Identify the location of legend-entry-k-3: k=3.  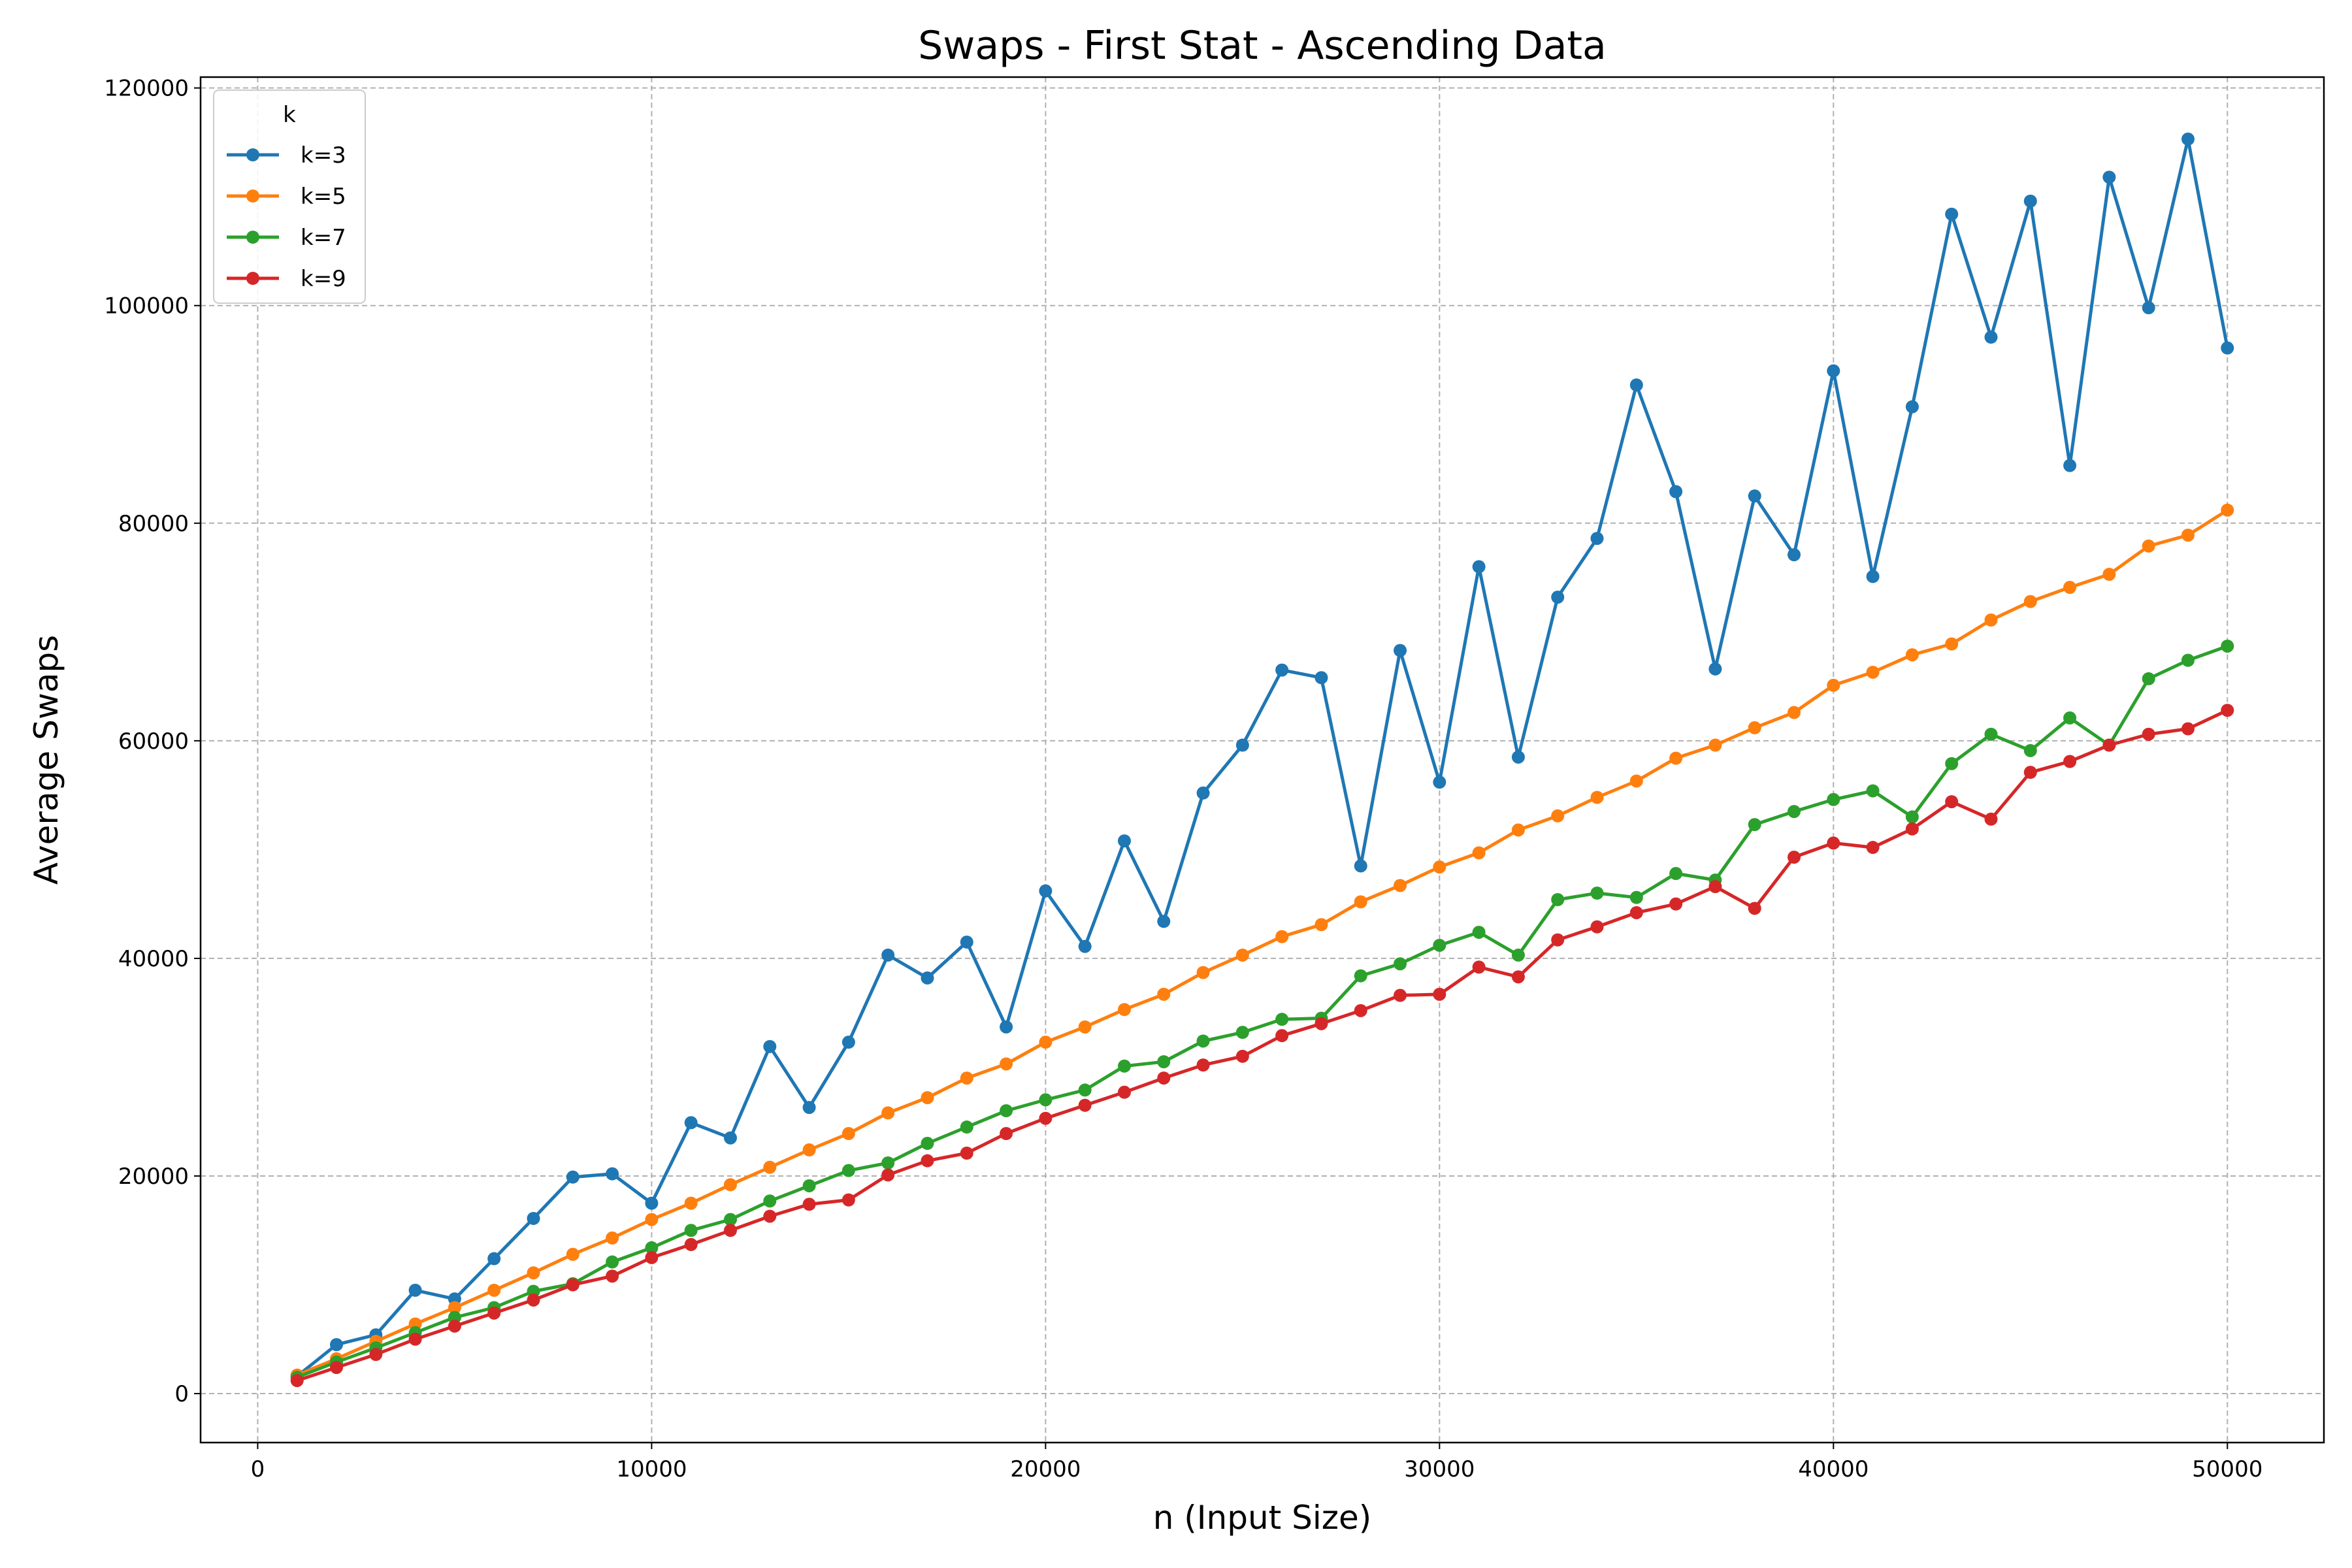
(286, 155).